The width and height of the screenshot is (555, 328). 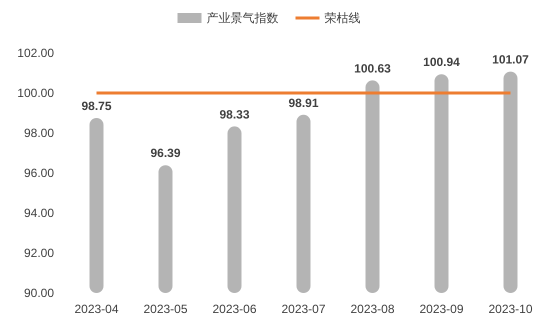 I want to click on y-tick-label: 90.00, so click(x=39, y=293).